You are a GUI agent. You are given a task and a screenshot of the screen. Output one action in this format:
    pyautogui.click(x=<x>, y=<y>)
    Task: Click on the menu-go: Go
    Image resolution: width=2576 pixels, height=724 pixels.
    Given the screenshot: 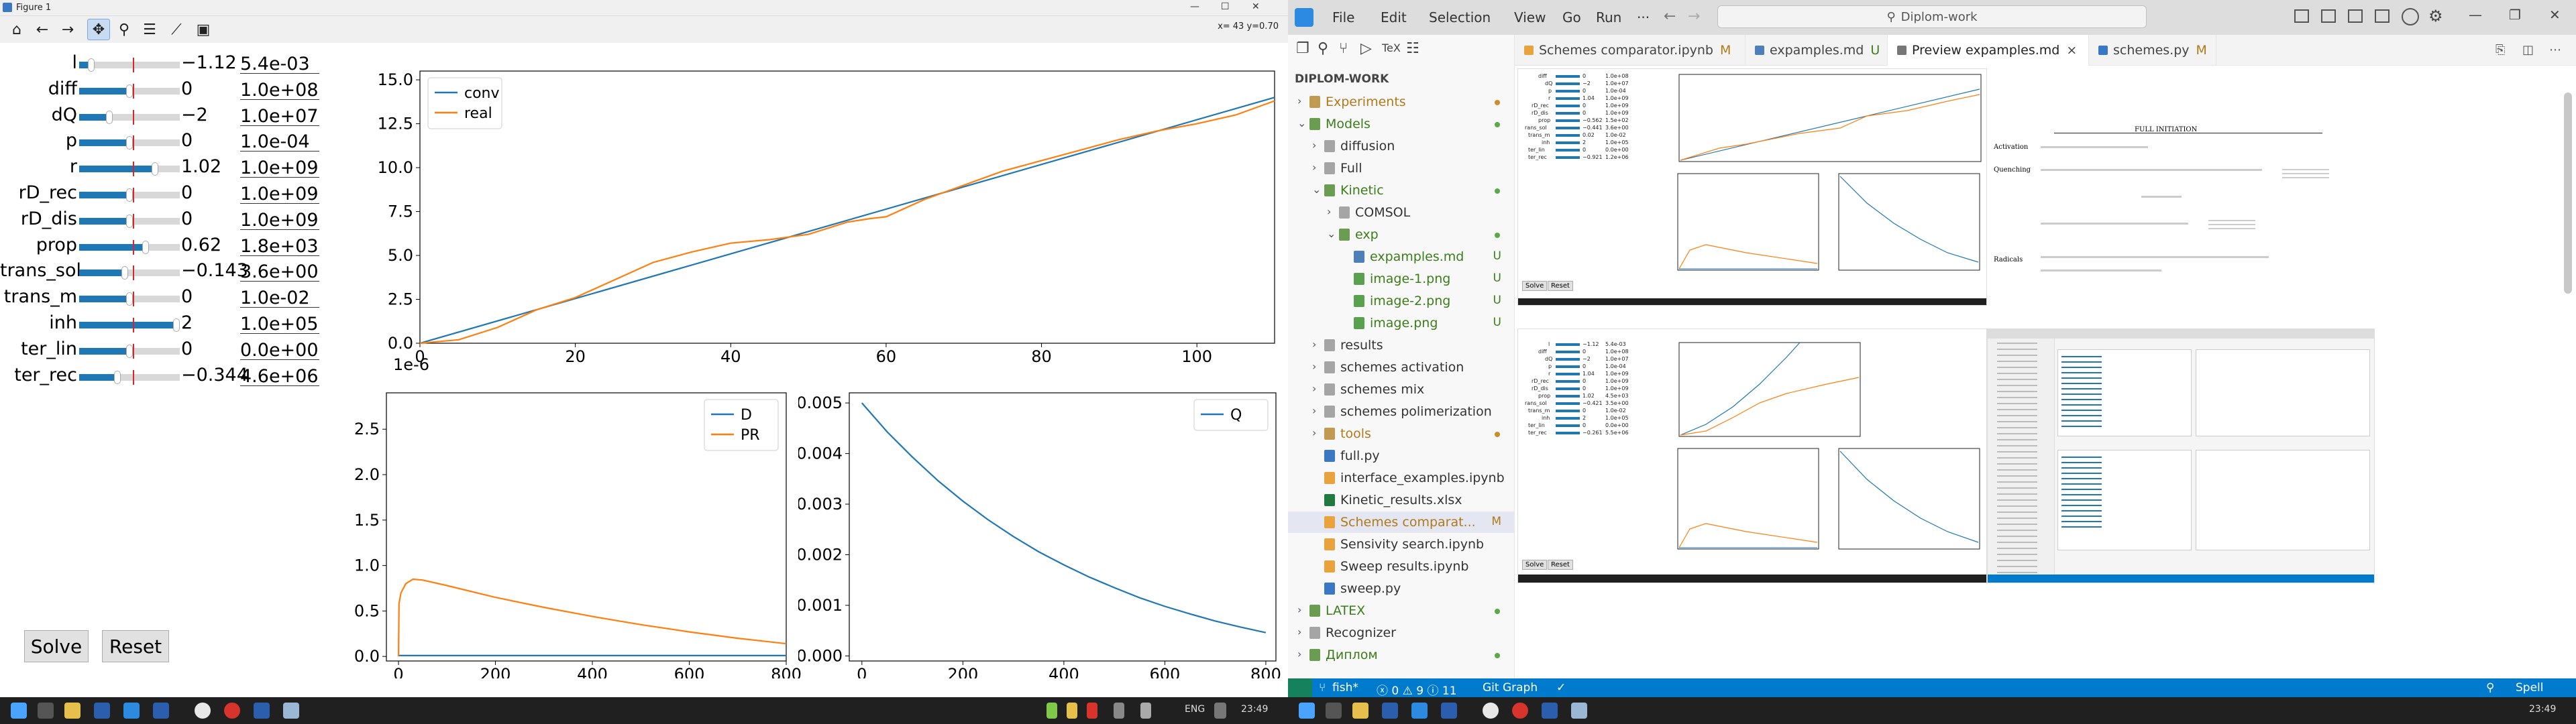 What is the action you would take?
    pyautogui.click(x=1571, y=17)
    